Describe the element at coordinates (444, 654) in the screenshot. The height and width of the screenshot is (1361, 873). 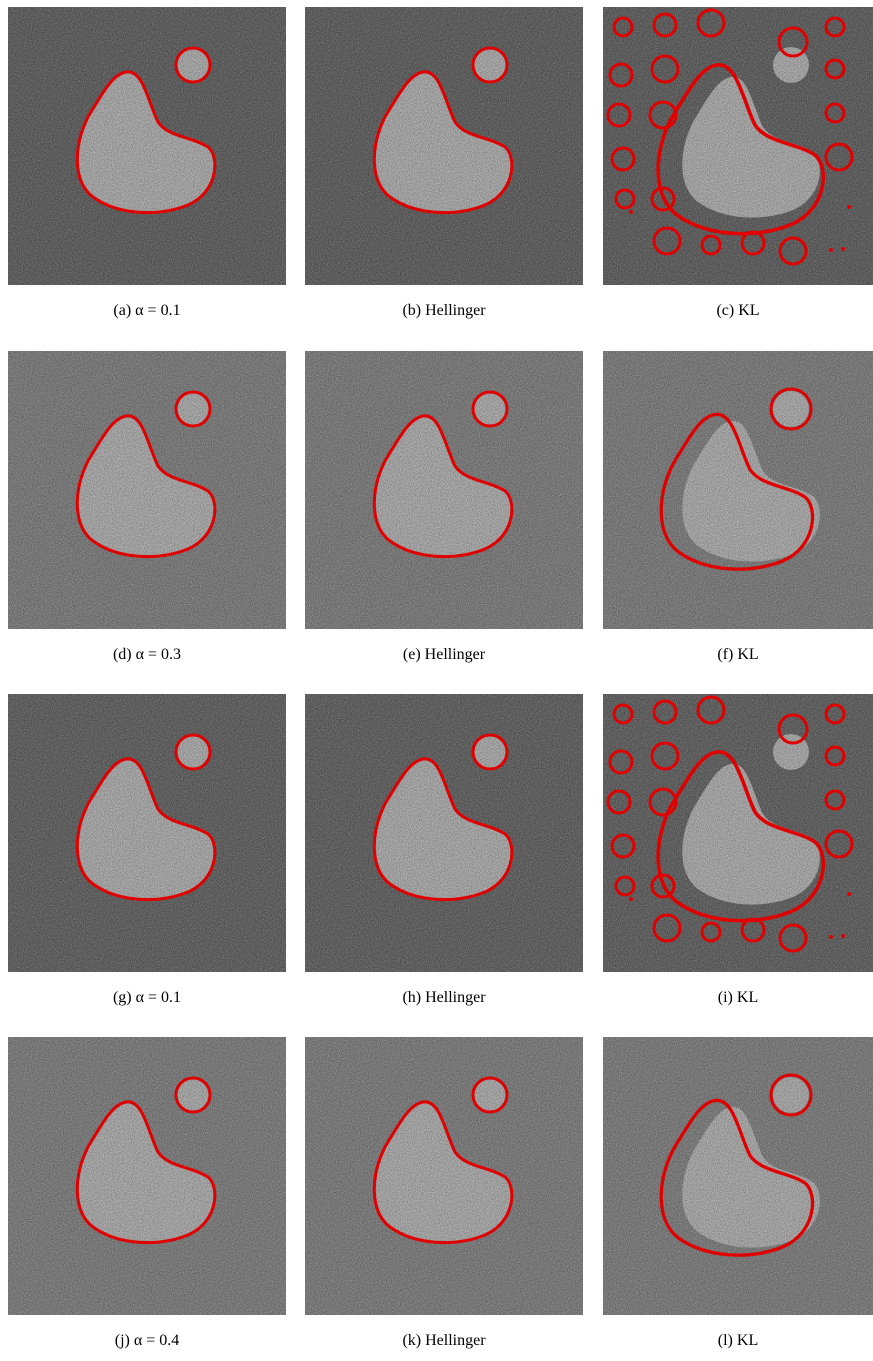
I see `panel-caption: (e) Hellinger` at that location.